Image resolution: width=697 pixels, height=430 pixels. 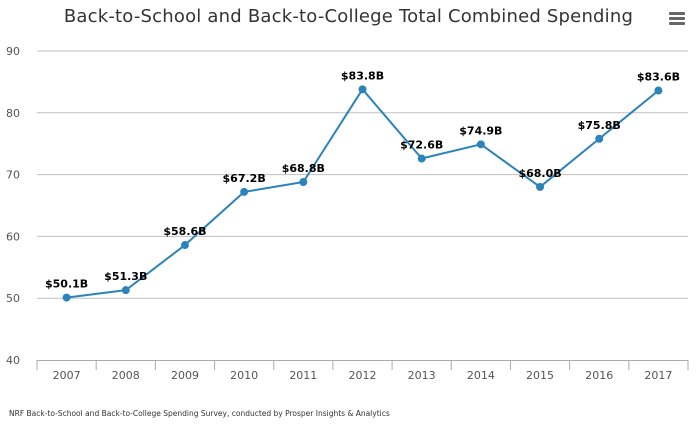 What do you see at coordinates (658, 77) in the screenshot?
I see `data-label: $83.6B` at bounding box center [658, 77].